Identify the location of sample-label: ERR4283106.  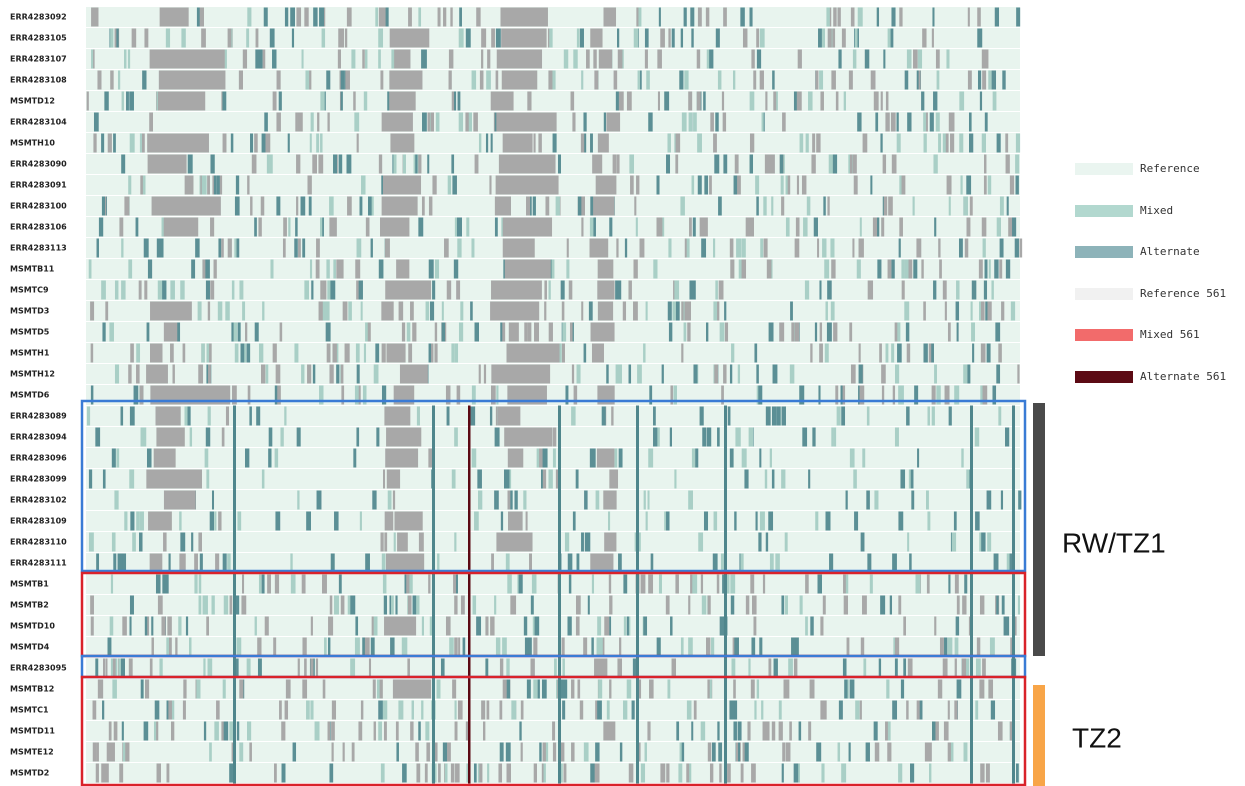
(38, 227).